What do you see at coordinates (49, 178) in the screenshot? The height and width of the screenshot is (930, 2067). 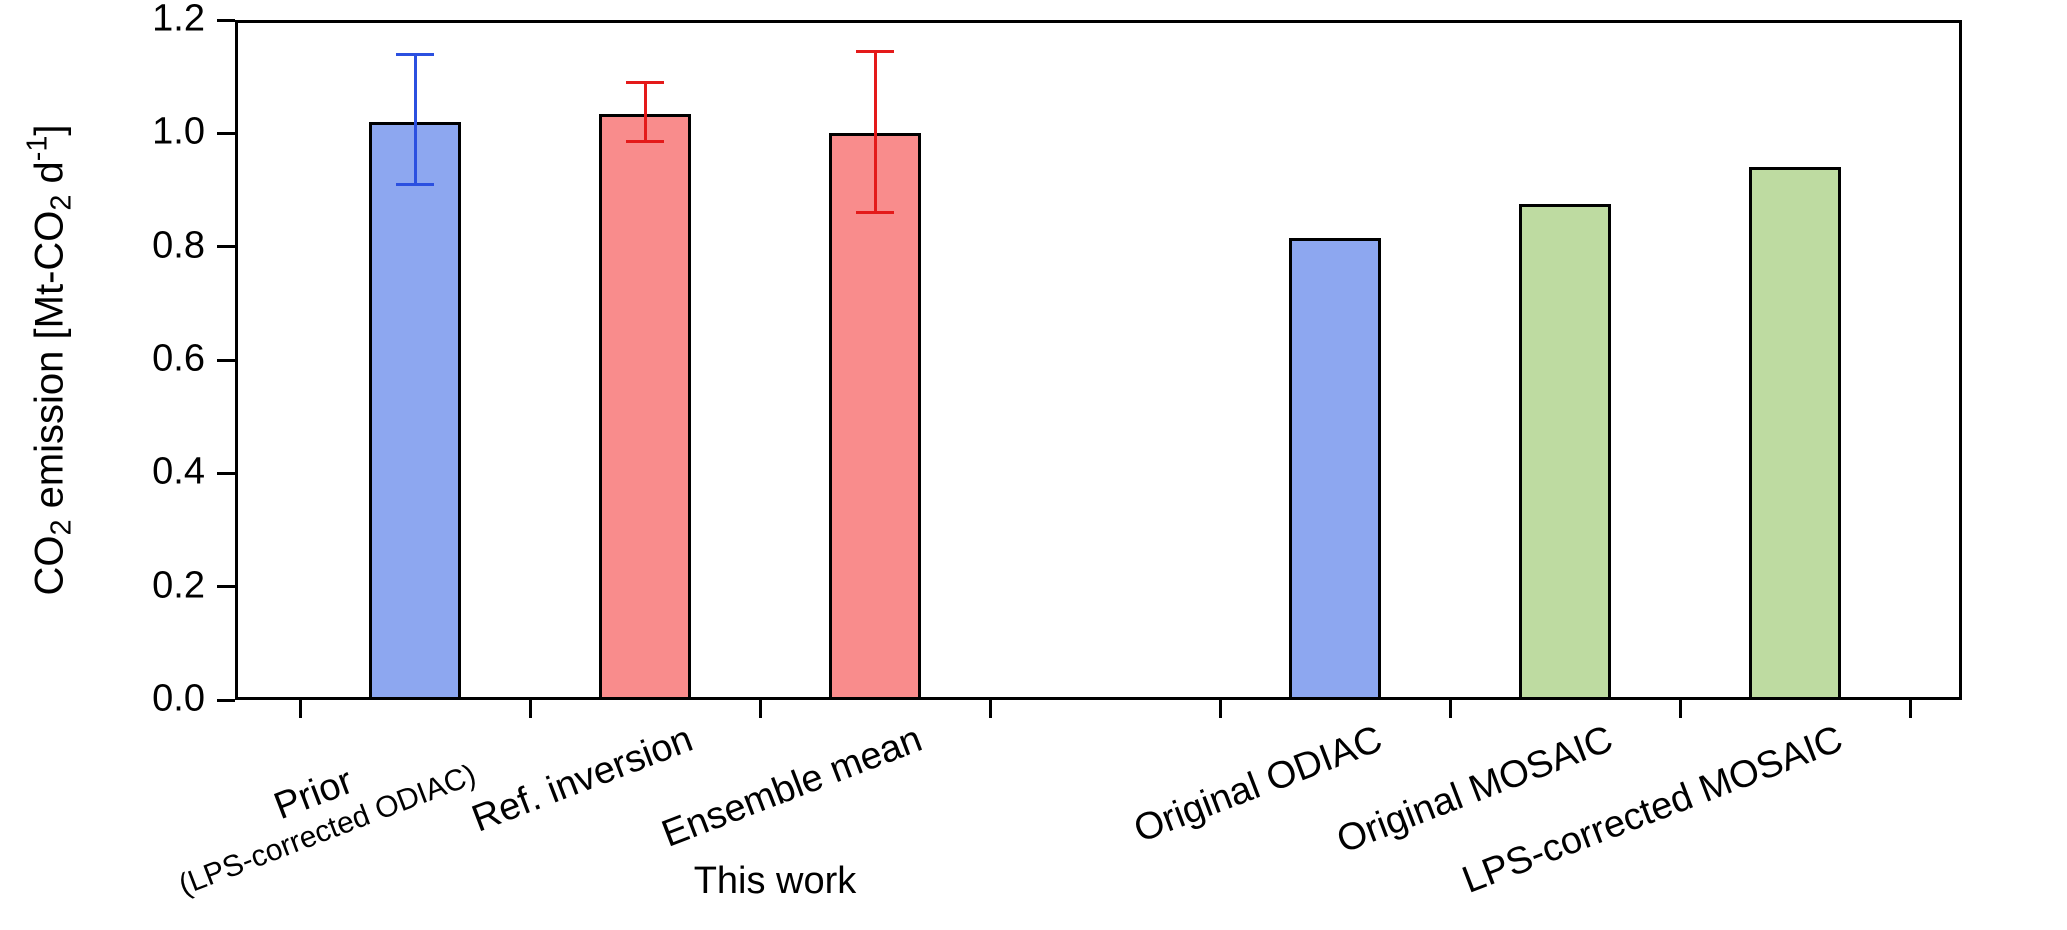 I see `y-axis-label-text: d` at bounding box center [49, 178].